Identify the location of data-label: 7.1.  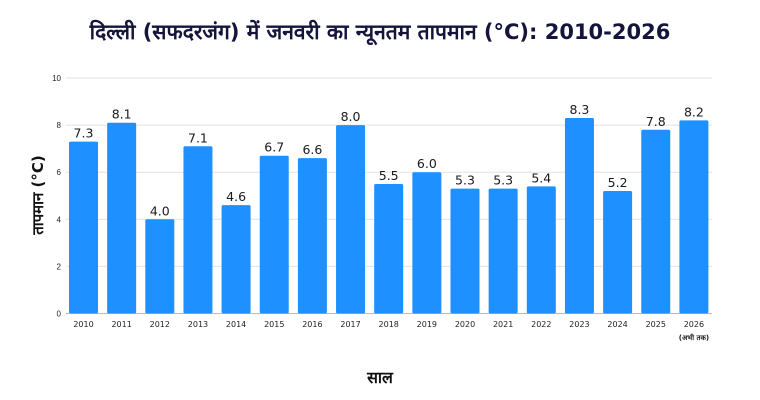
(198, 137).